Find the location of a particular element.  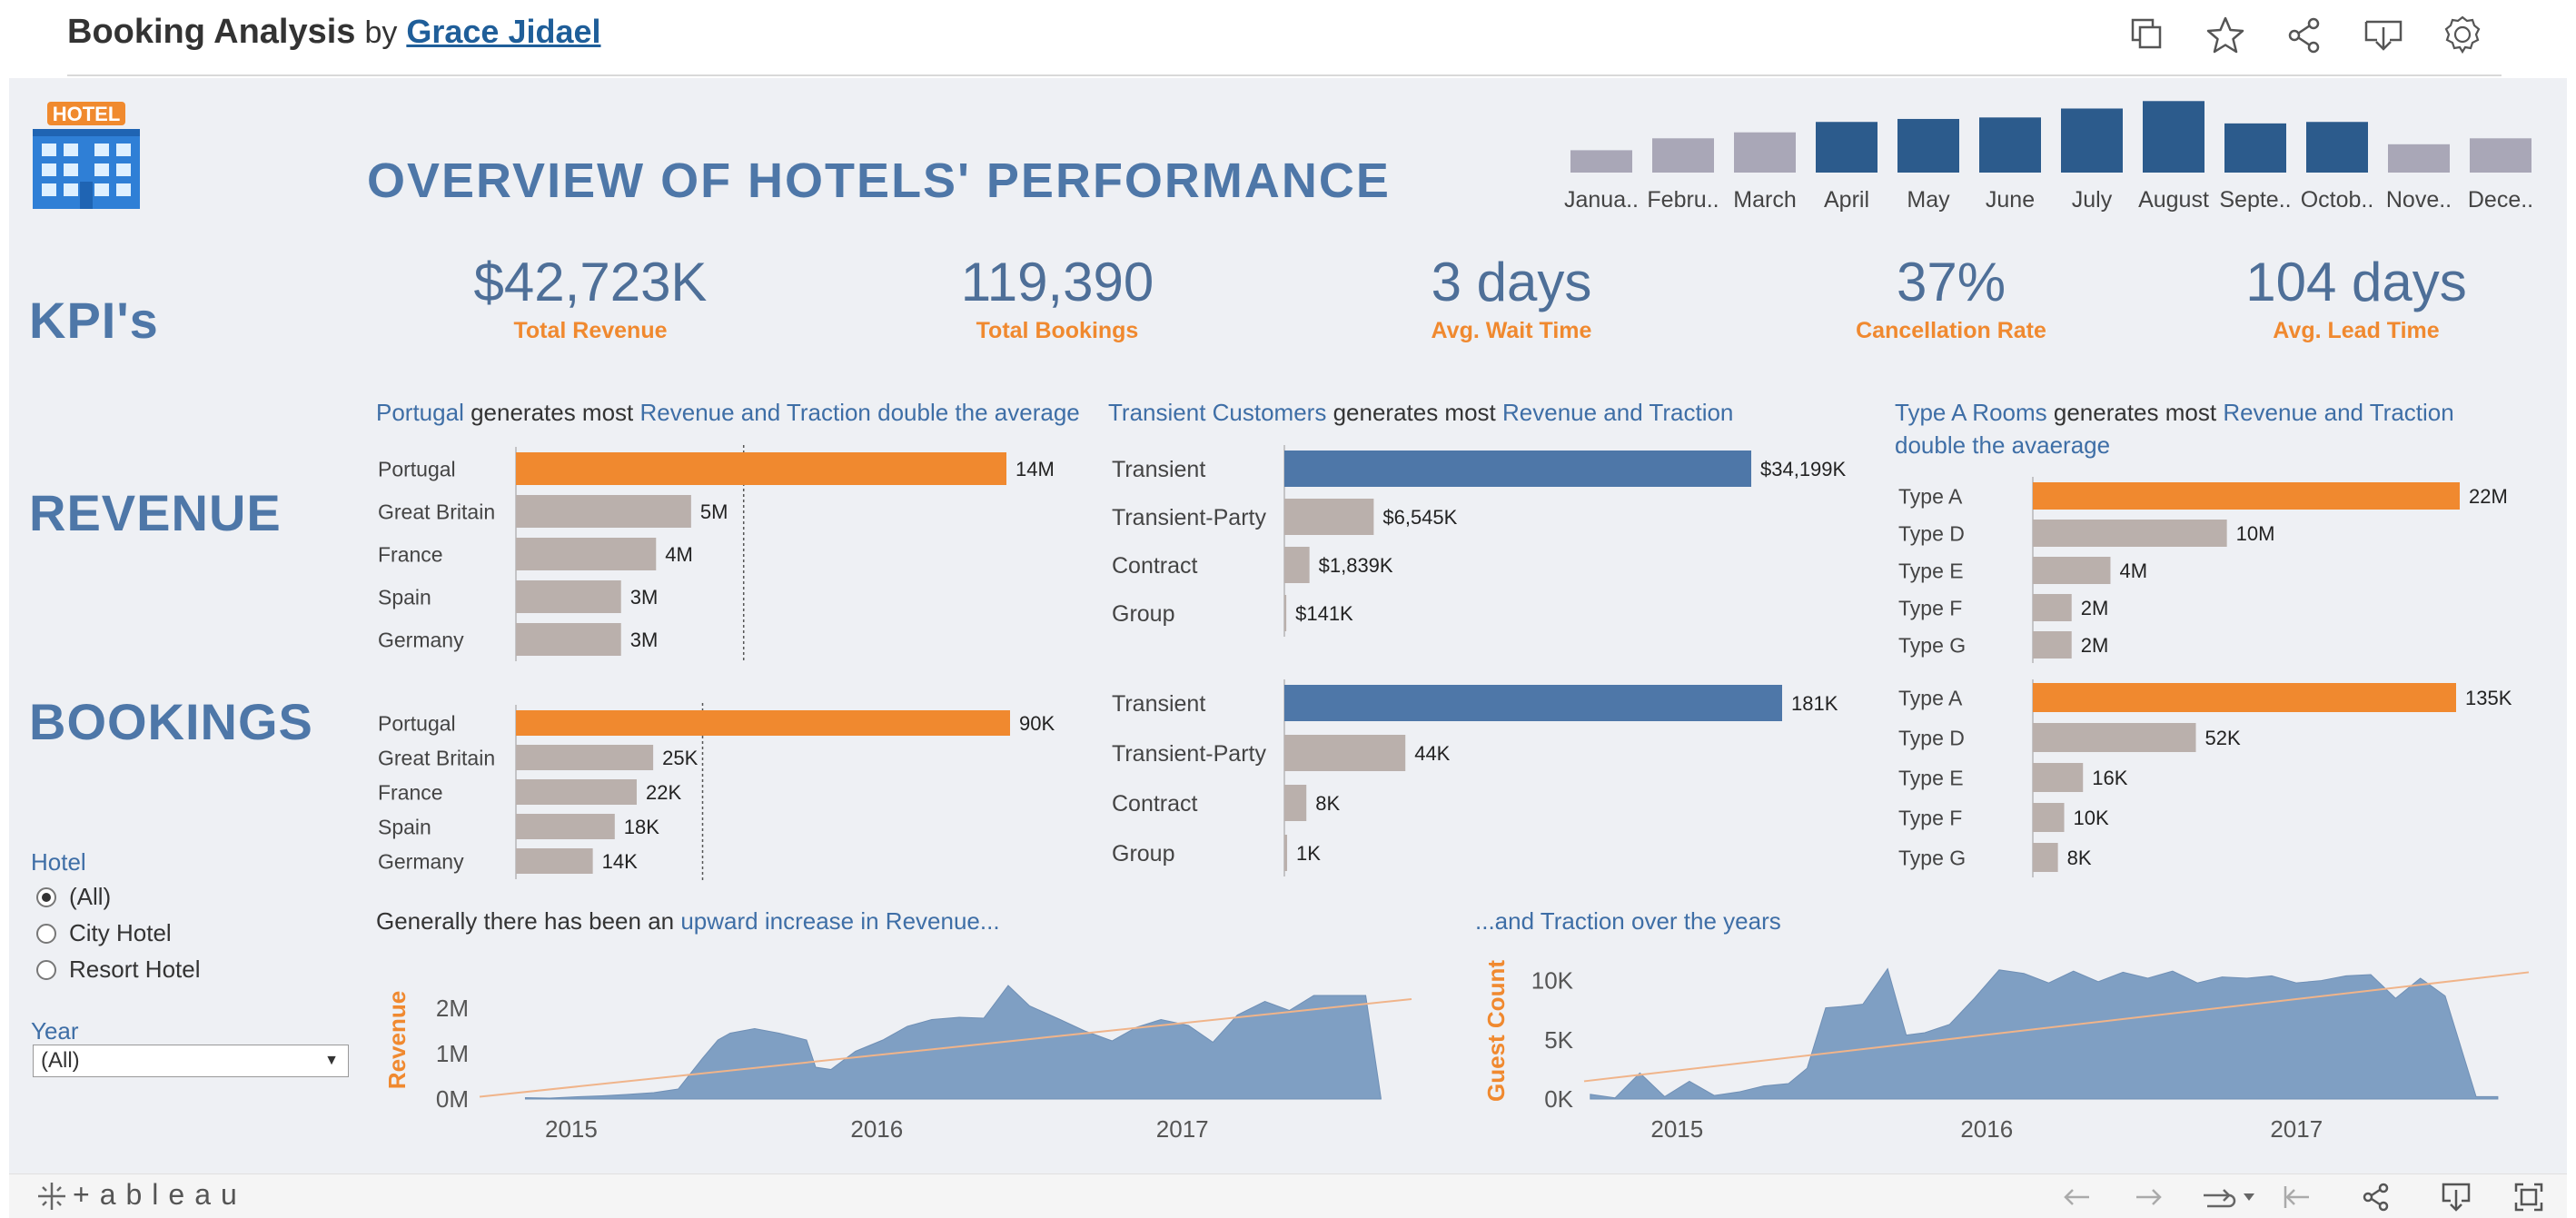

bar-category-label: Type A is located at coordinates (1930, 697).